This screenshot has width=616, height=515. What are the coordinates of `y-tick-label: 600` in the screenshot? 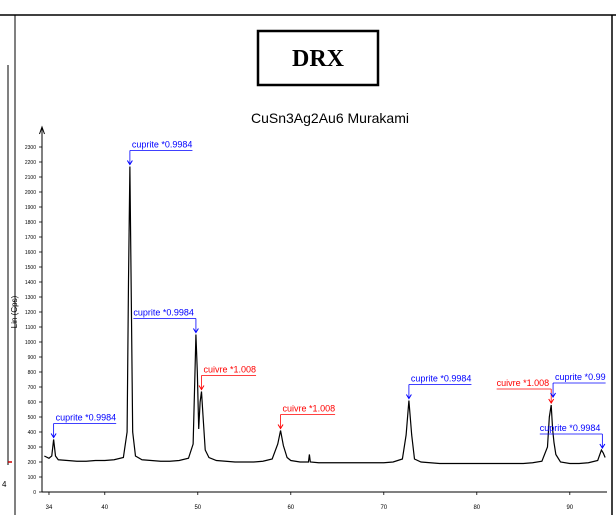 It's located at (32, 403).